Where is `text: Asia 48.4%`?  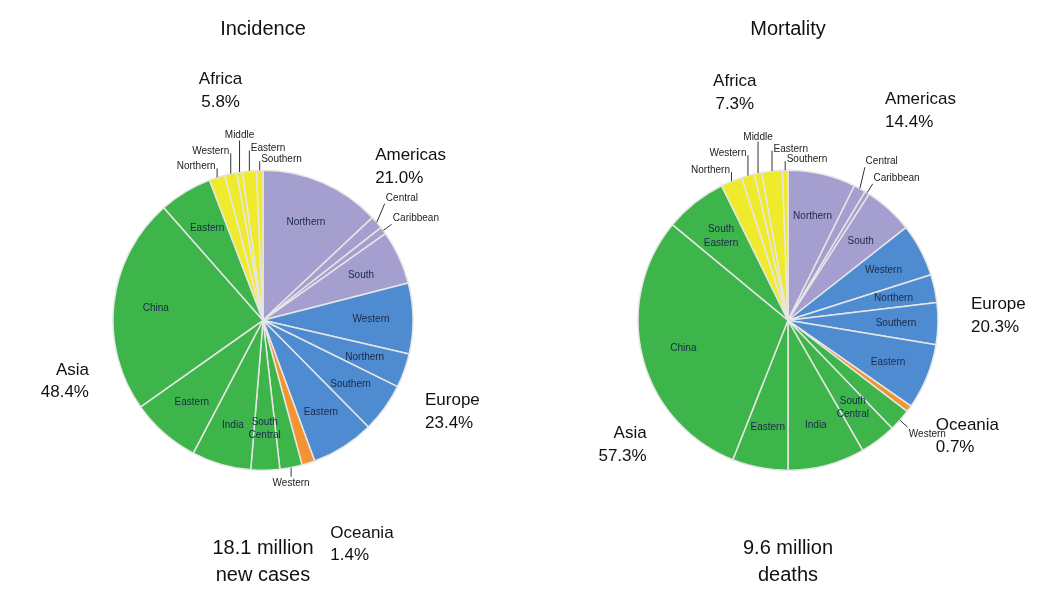
text: Asia 48.4% is located at coordinates (65, 380).